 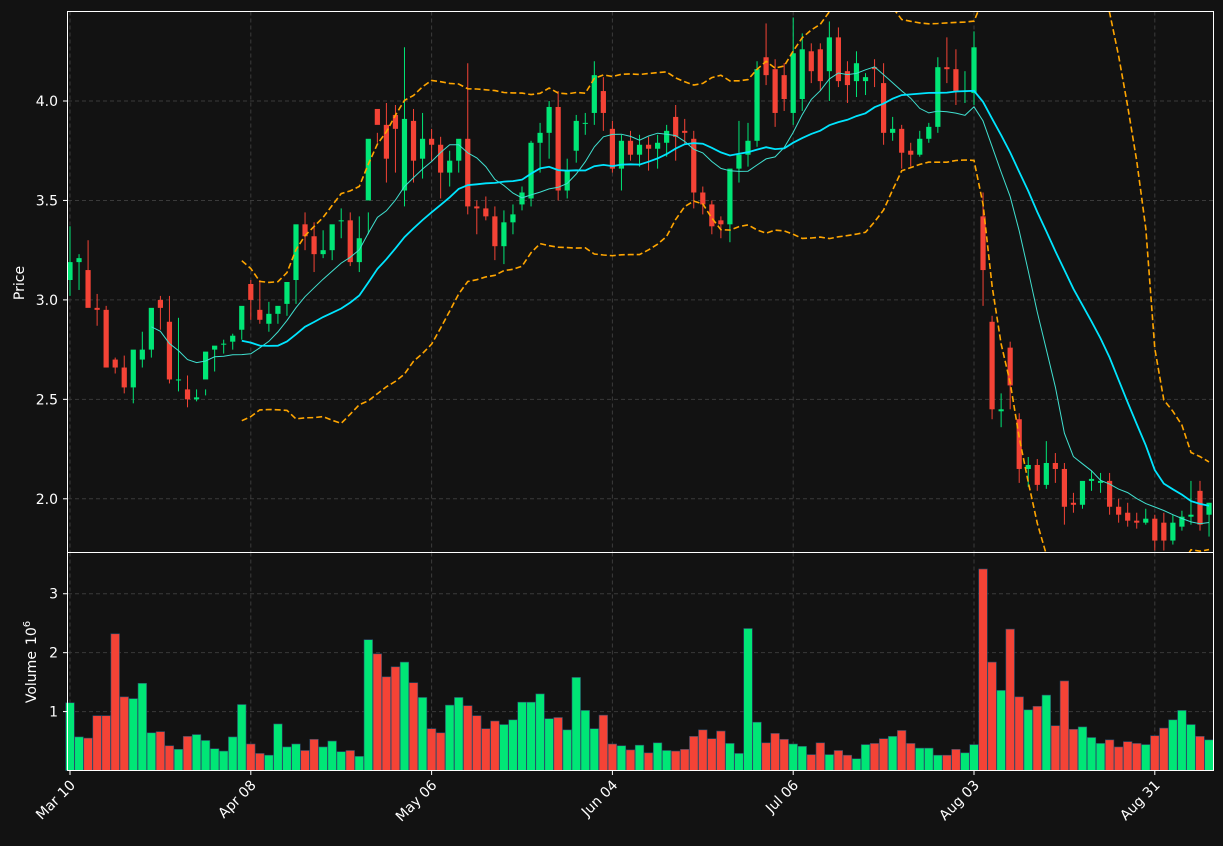 What do you see at coordinates (31, 662) in the screenshot?
I see `volume-axis-label: Volume 106` at bounding box center [31, 662].